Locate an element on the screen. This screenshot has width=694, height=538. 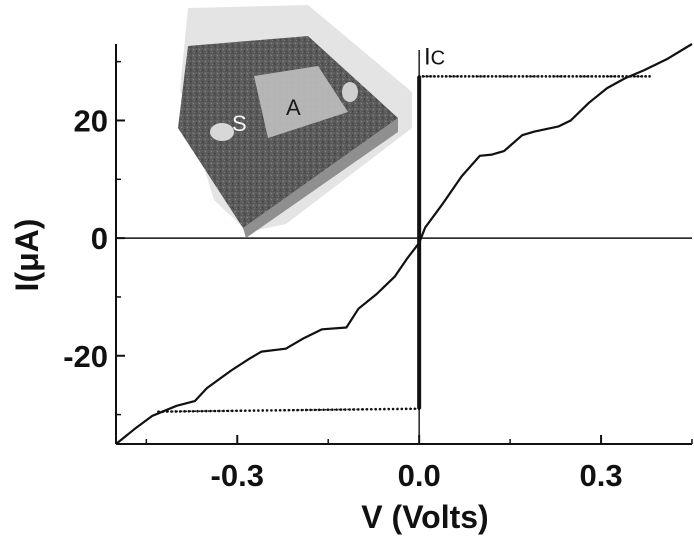
y-tick-label: 20 is located at coordinates (91, 120).